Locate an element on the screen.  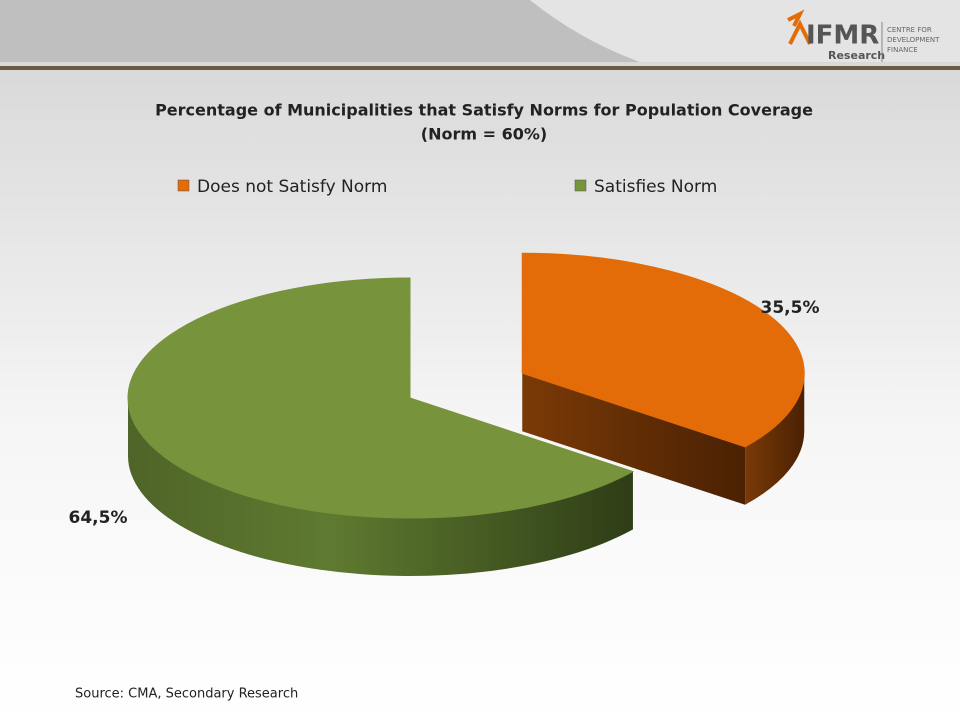
source-note: Source: CMA, Secondary Research is located at coordinates (186, 694).